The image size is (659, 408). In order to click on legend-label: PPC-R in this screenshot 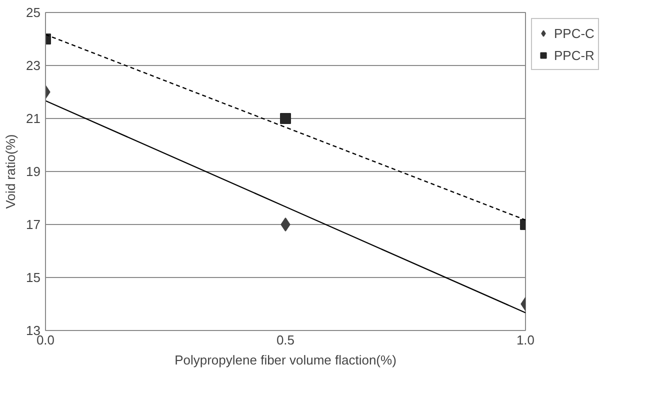, I will do `click(574, 55)`.